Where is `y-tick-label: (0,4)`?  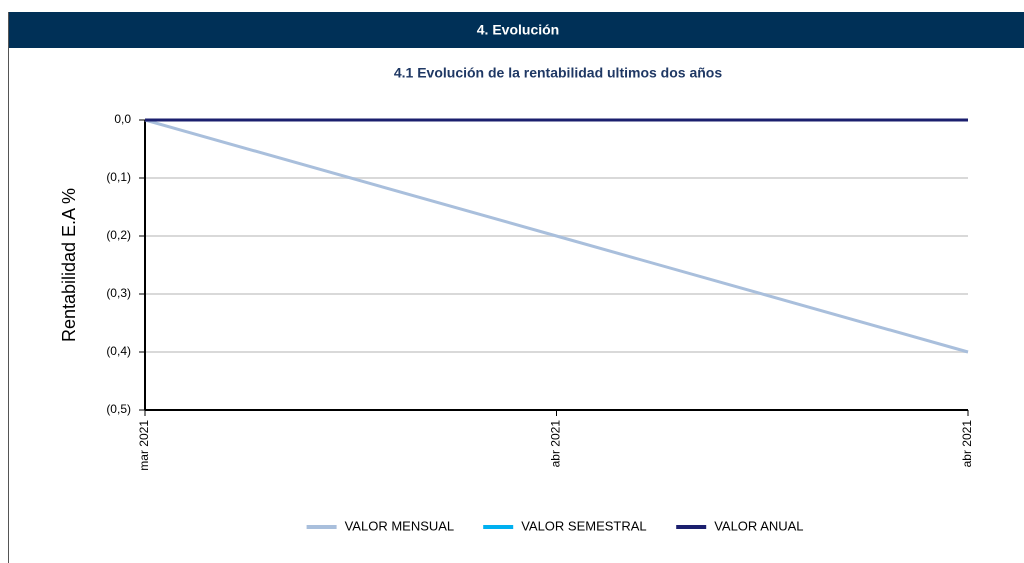 y-tick-label: (0,4) is located at coordinates (118, 351).